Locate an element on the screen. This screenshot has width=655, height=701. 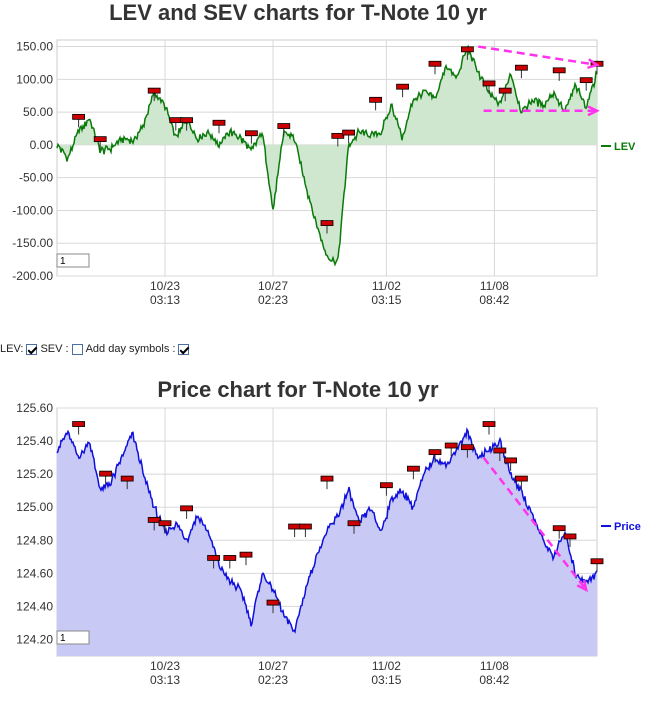
price-y-tick-label: 125.00 is located at coordinates (34, 507).